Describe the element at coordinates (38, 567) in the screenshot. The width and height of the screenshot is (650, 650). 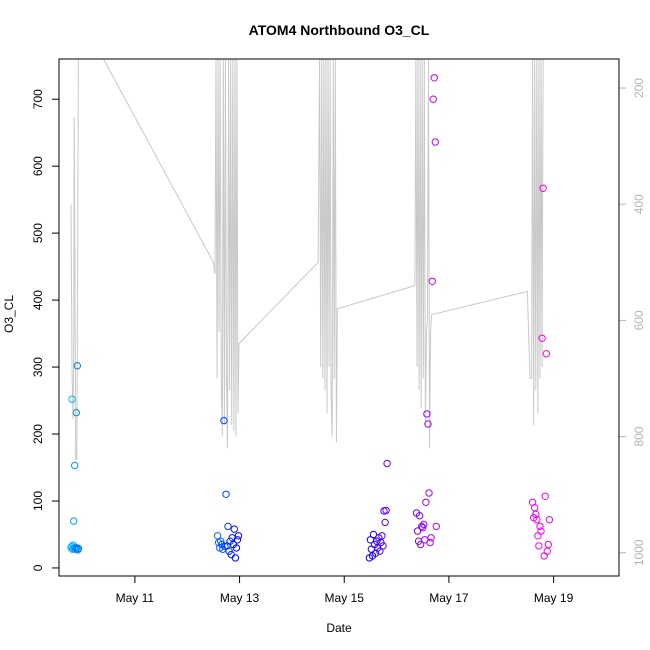
I see `y-tick-label: 0` at that location.